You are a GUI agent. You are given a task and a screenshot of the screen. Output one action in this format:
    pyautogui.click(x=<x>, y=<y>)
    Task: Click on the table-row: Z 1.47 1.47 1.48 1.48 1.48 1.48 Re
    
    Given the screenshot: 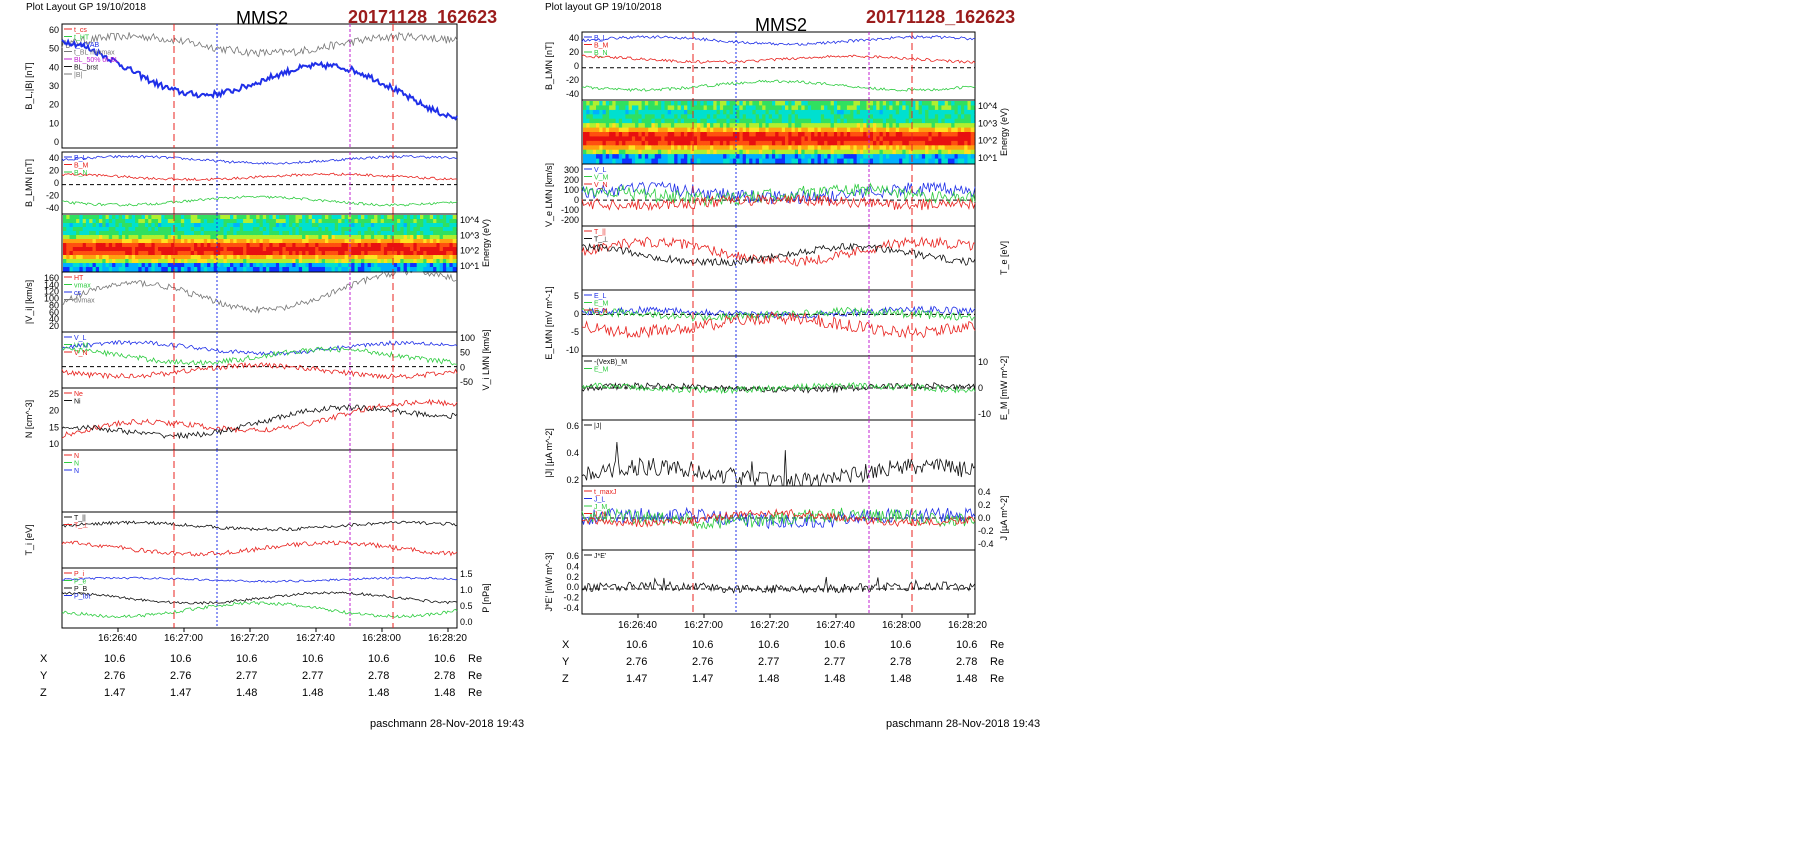 What is the action you would take?
    pyautogui.click(x=783, y=678)
    